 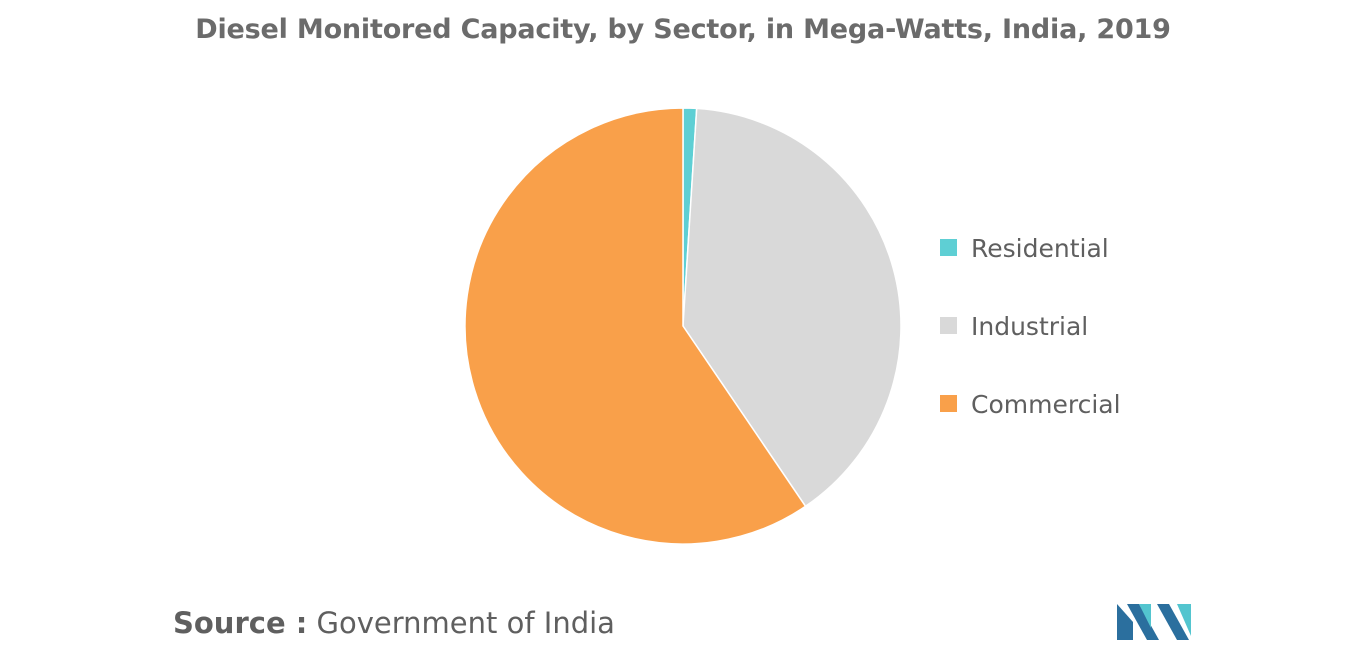 I want to click on logo-shape-mid-light, so click(x=1145, y=616).